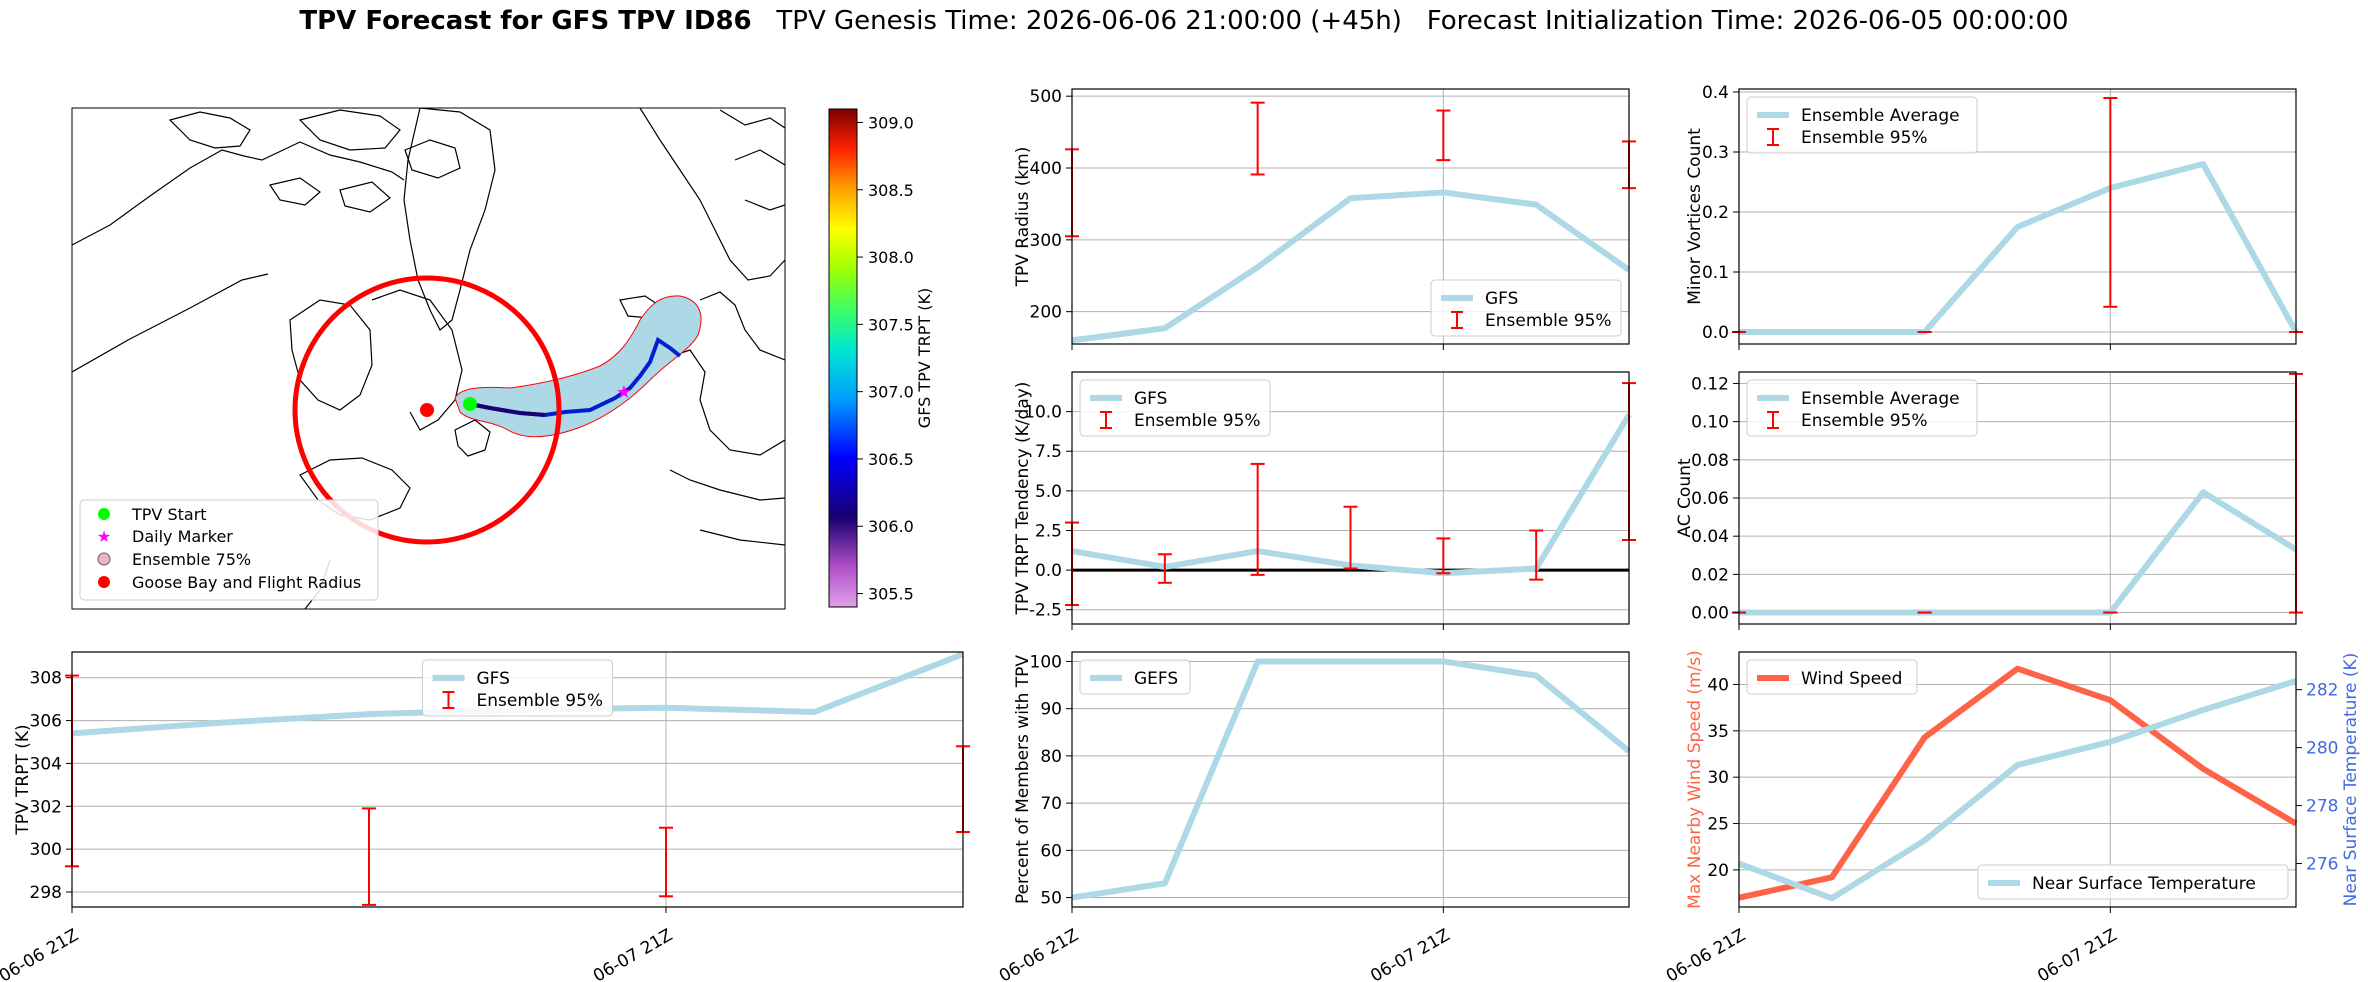 Image resolution: width=2368 pixels, height=982 pixels. Describe the element at coordinates (2322, 749) in the screenshot. I see `y2-tick-label: 280` at that location.